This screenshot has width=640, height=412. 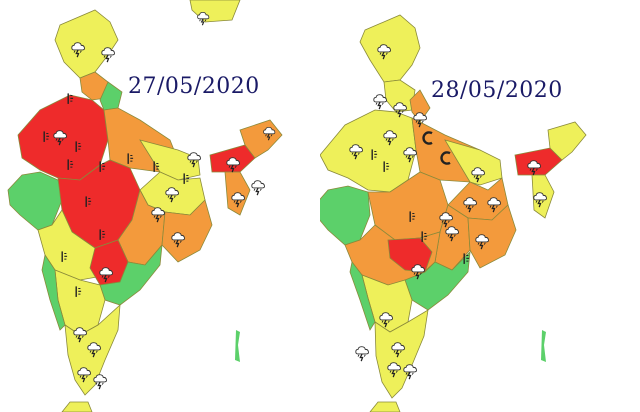 I want to click on region-northeast-yellow, so click(x=567, y=141).